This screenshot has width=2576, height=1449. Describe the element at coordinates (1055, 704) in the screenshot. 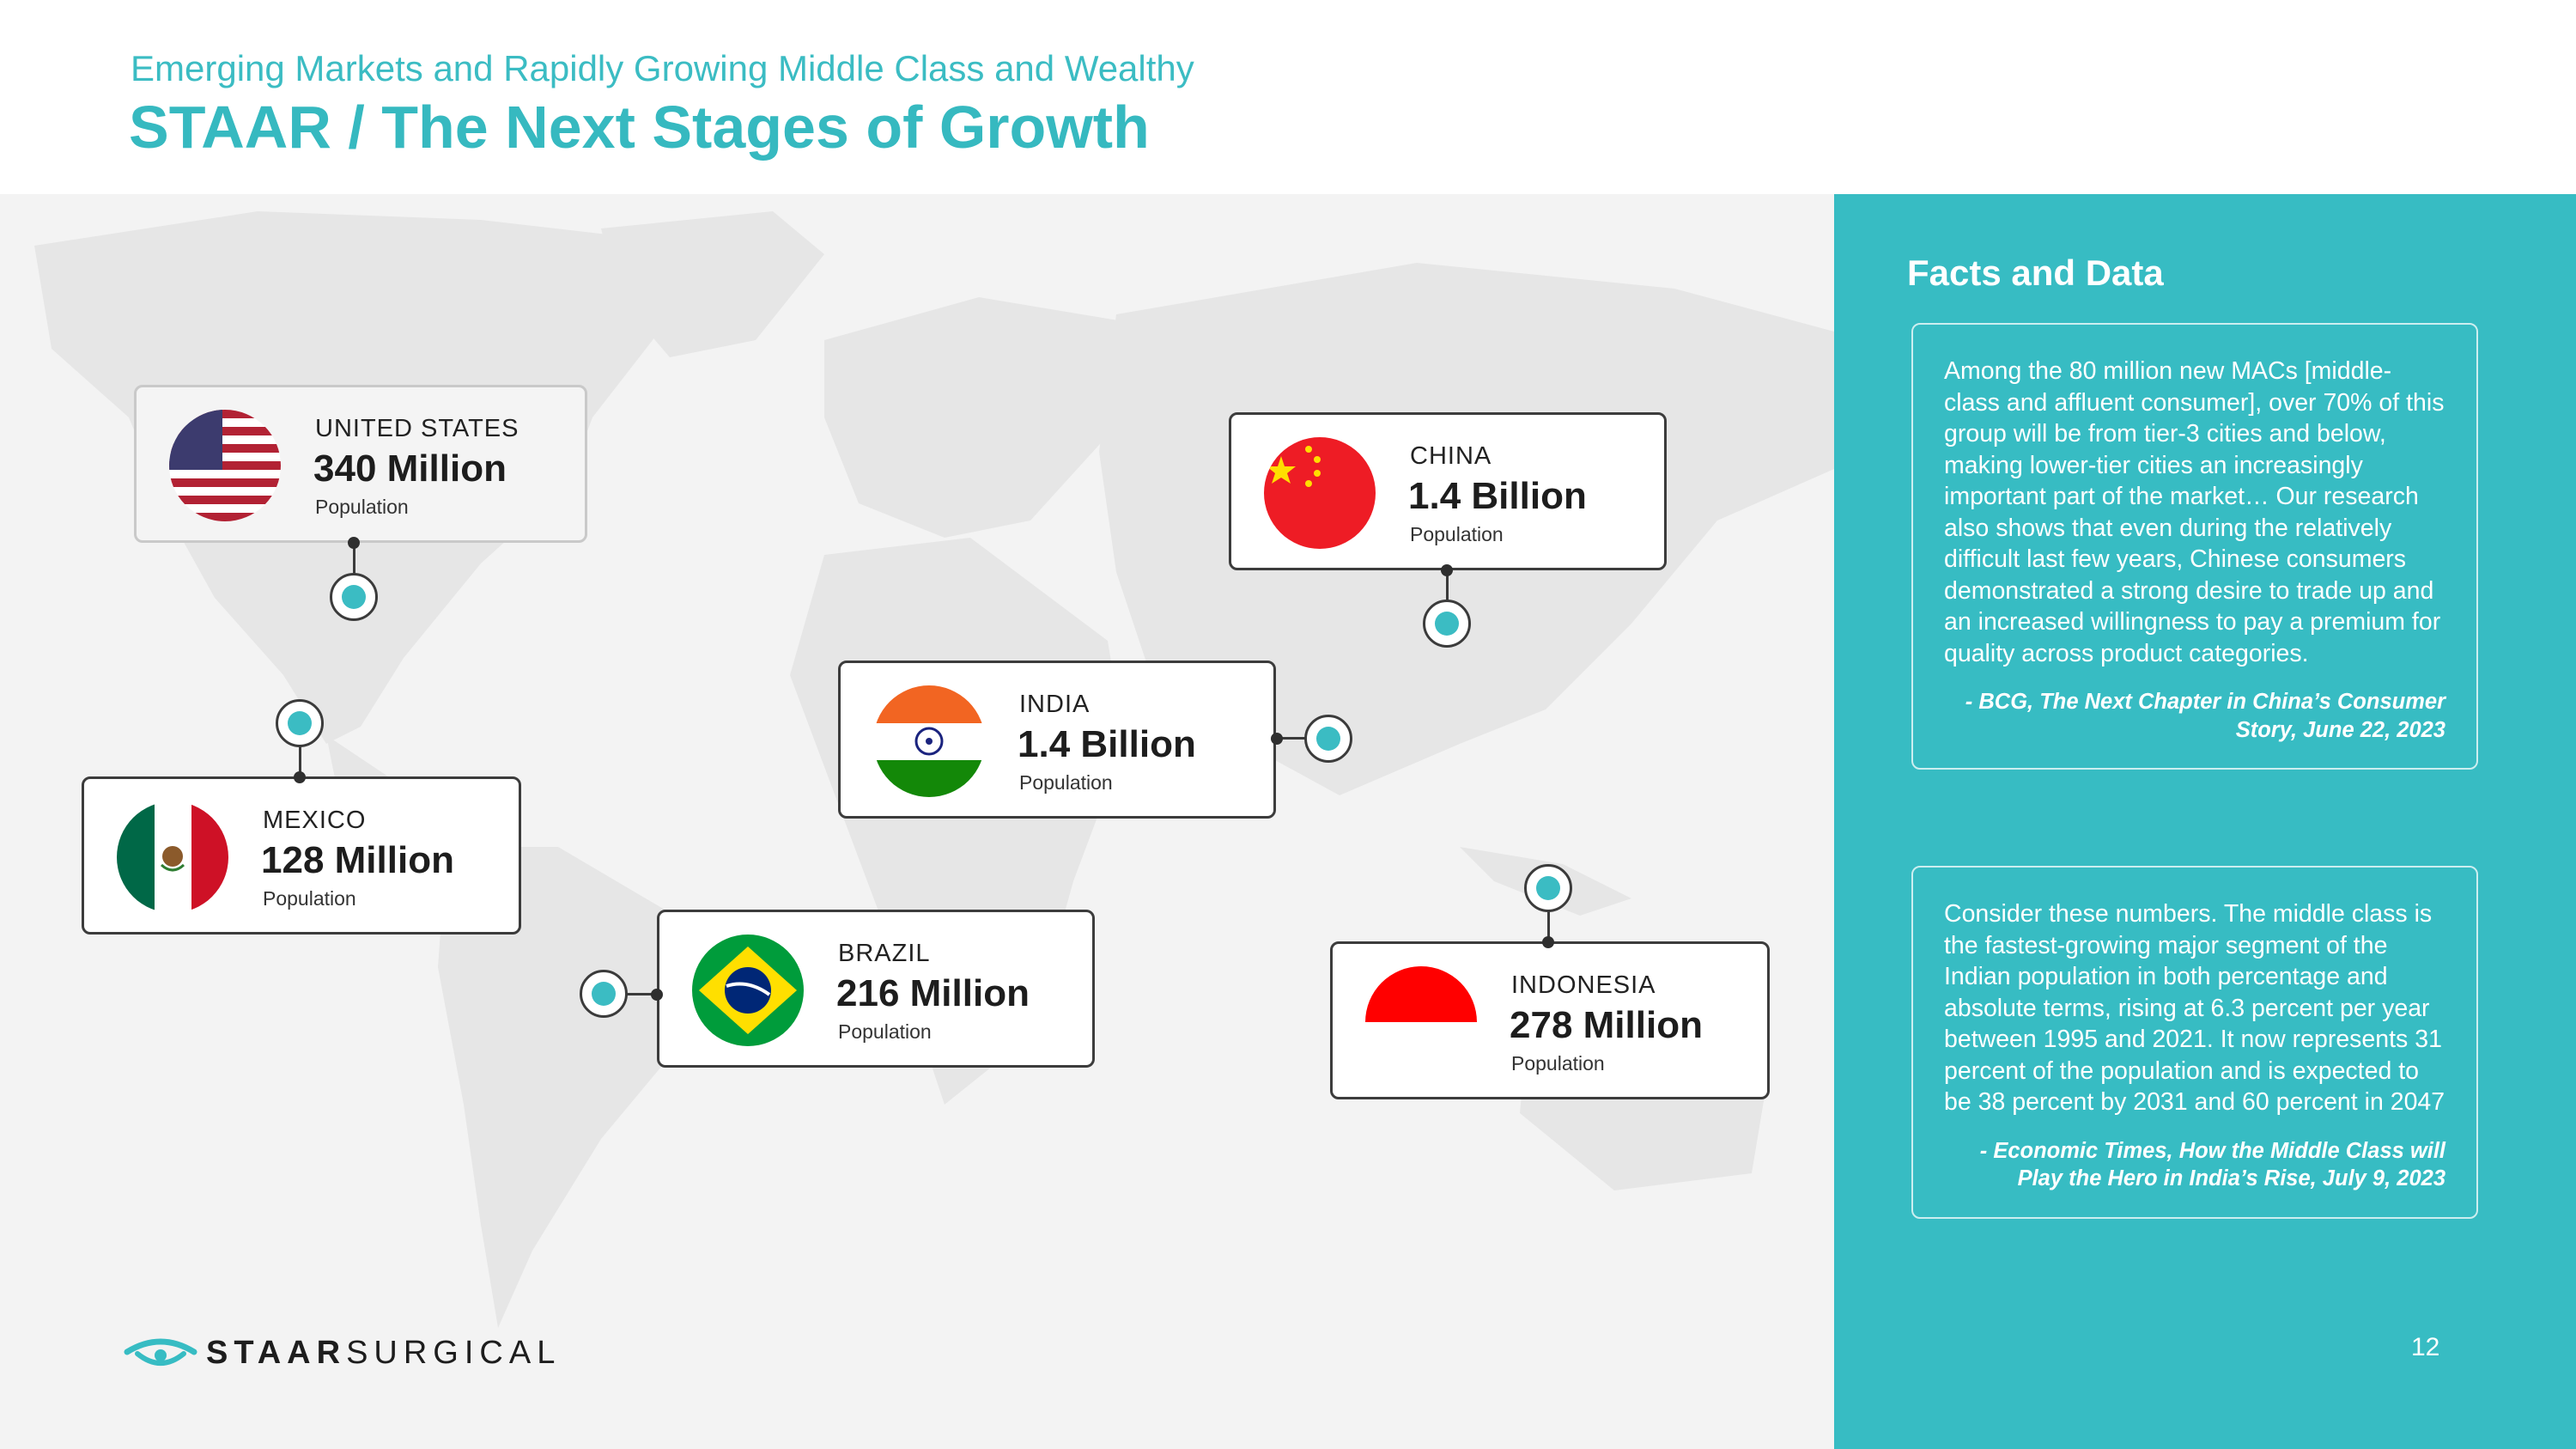

I see `country-name: INDIA` at that location.